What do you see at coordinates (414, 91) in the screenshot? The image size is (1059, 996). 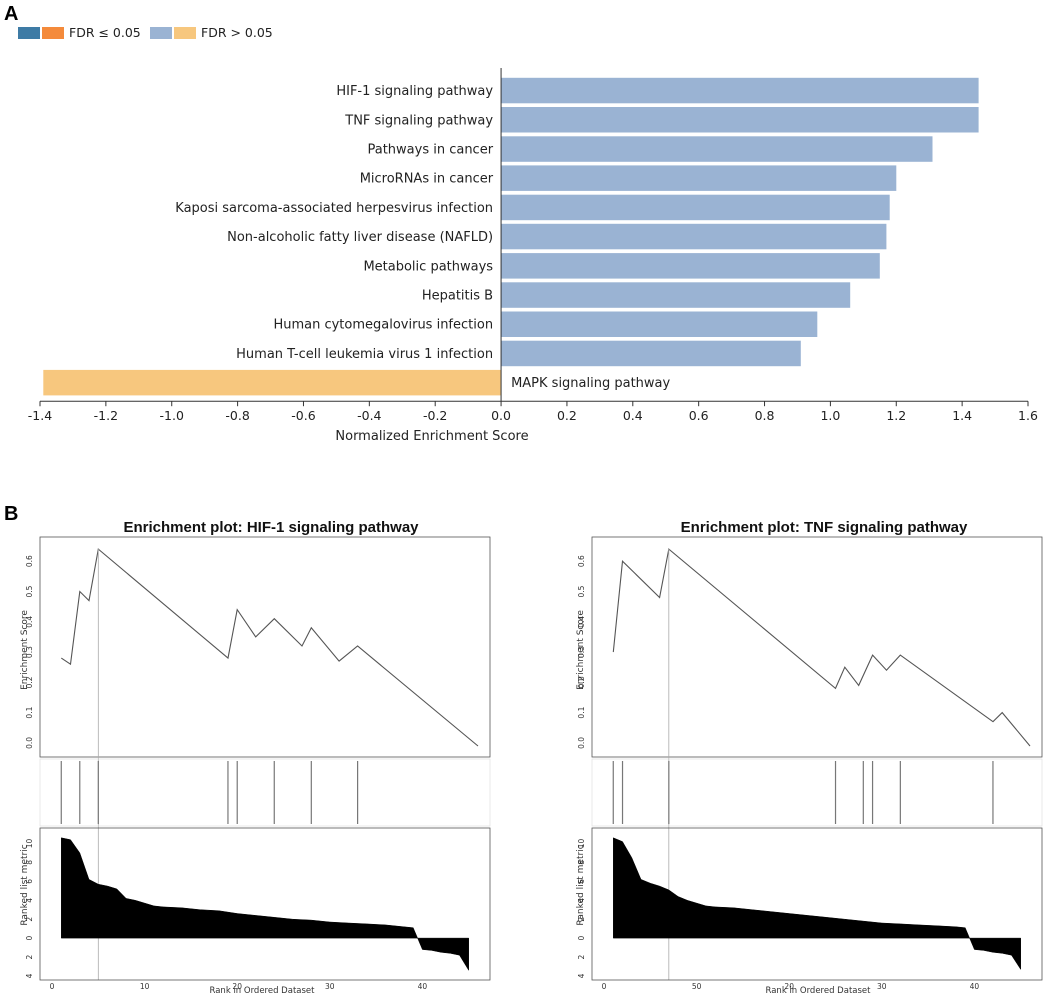 I see `bar-label: HIF-1 signaling pathway` at bounding box center [414, 91].